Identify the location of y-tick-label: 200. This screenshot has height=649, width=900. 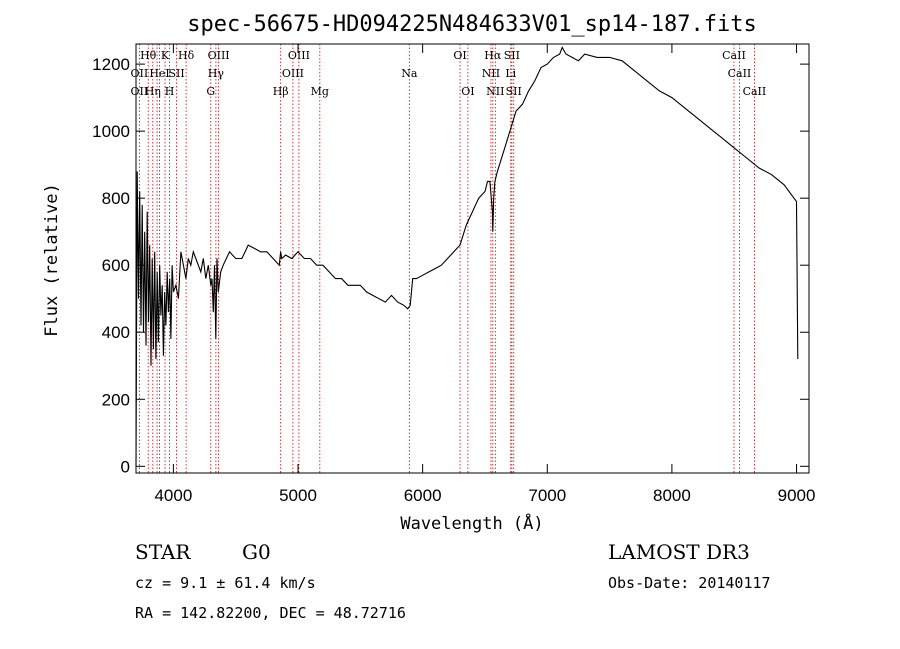
(116, 399).